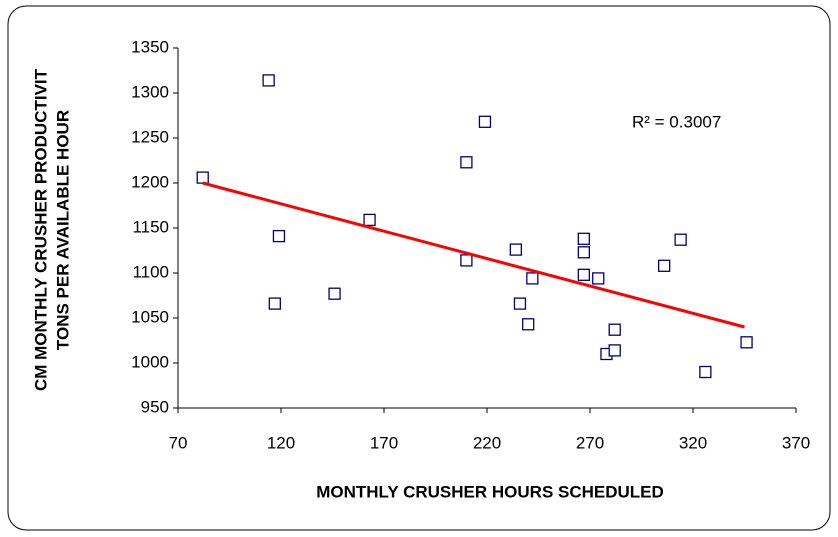 This screenshot has width=838, height=537. Describe the element at coordinates (490, 491) in the screenshot. I see `x-axis-title: MONTHLY CRUSHER HOURS SCHEDULED` at that location.